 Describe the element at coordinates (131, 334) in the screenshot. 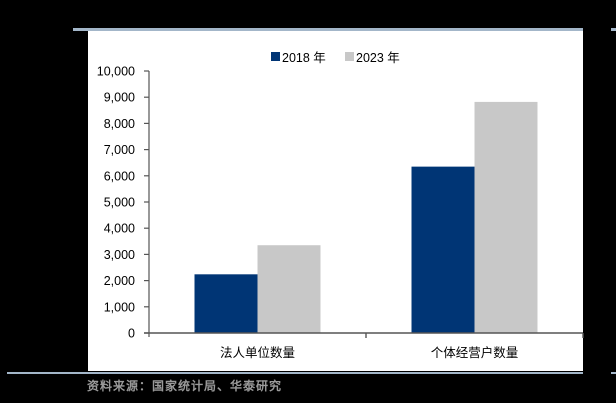

I see `y-tick-label: 0` at that location.